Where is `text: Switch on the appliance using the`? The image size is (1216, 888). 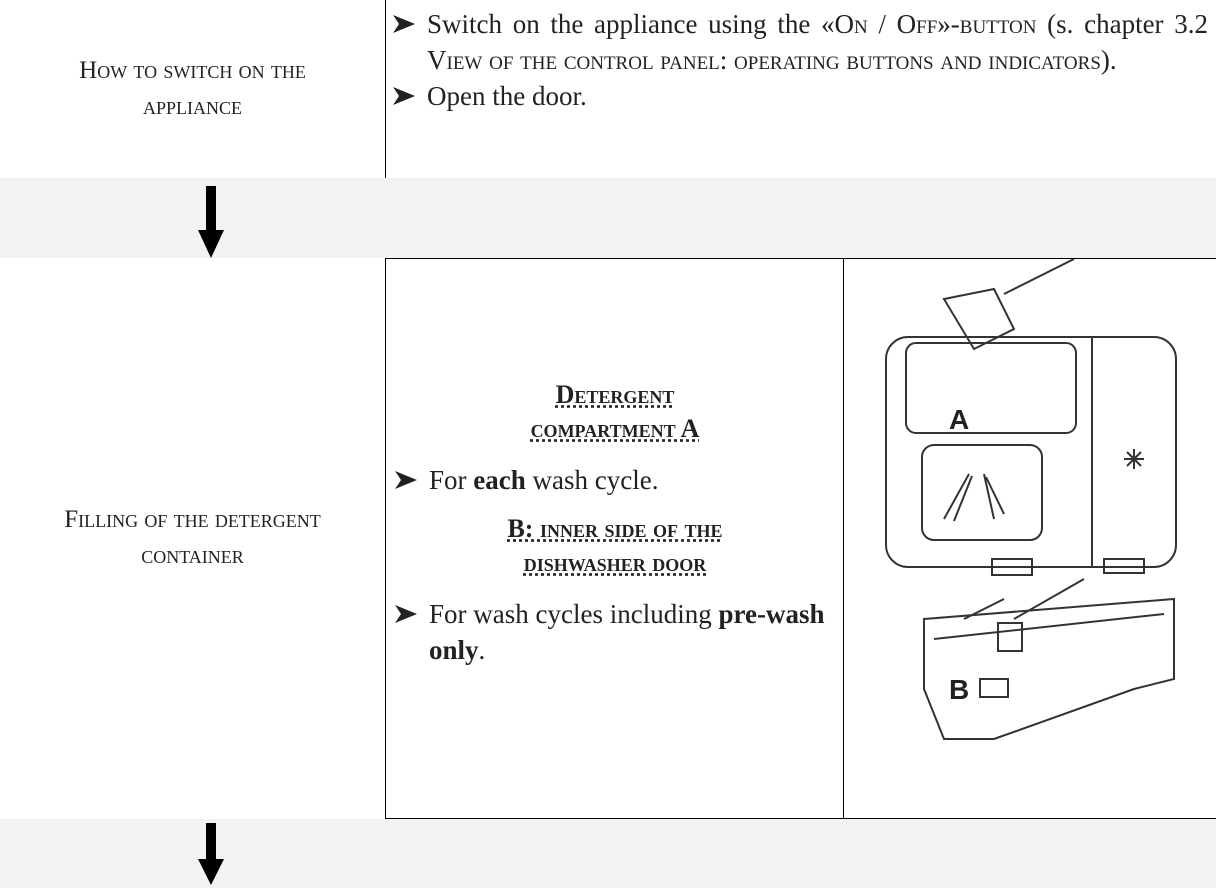
text: Switch on the appliance using the is located at coordinates (624, 24).